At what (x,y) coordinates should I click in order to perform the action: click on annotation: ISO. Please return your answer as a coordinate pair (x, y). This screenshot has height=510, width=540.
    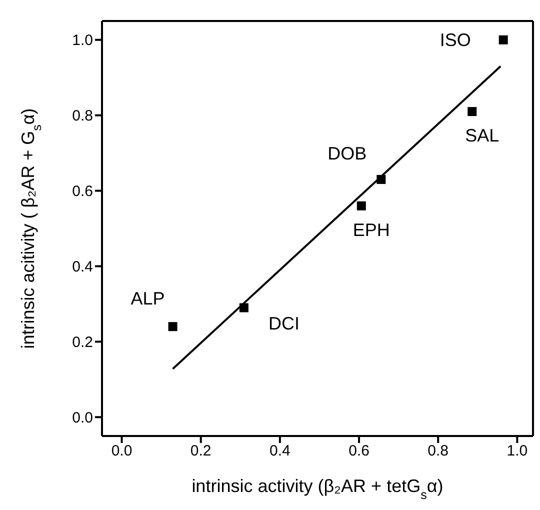
    Looking at the image, I should click on (455, 40).